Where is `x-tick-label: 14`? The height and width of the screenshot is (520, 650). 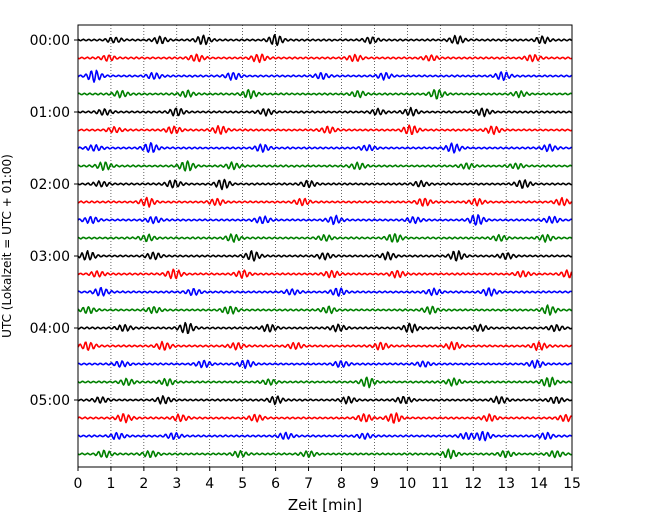
x-tick-label: 14 is located at coordinates (539, 484).